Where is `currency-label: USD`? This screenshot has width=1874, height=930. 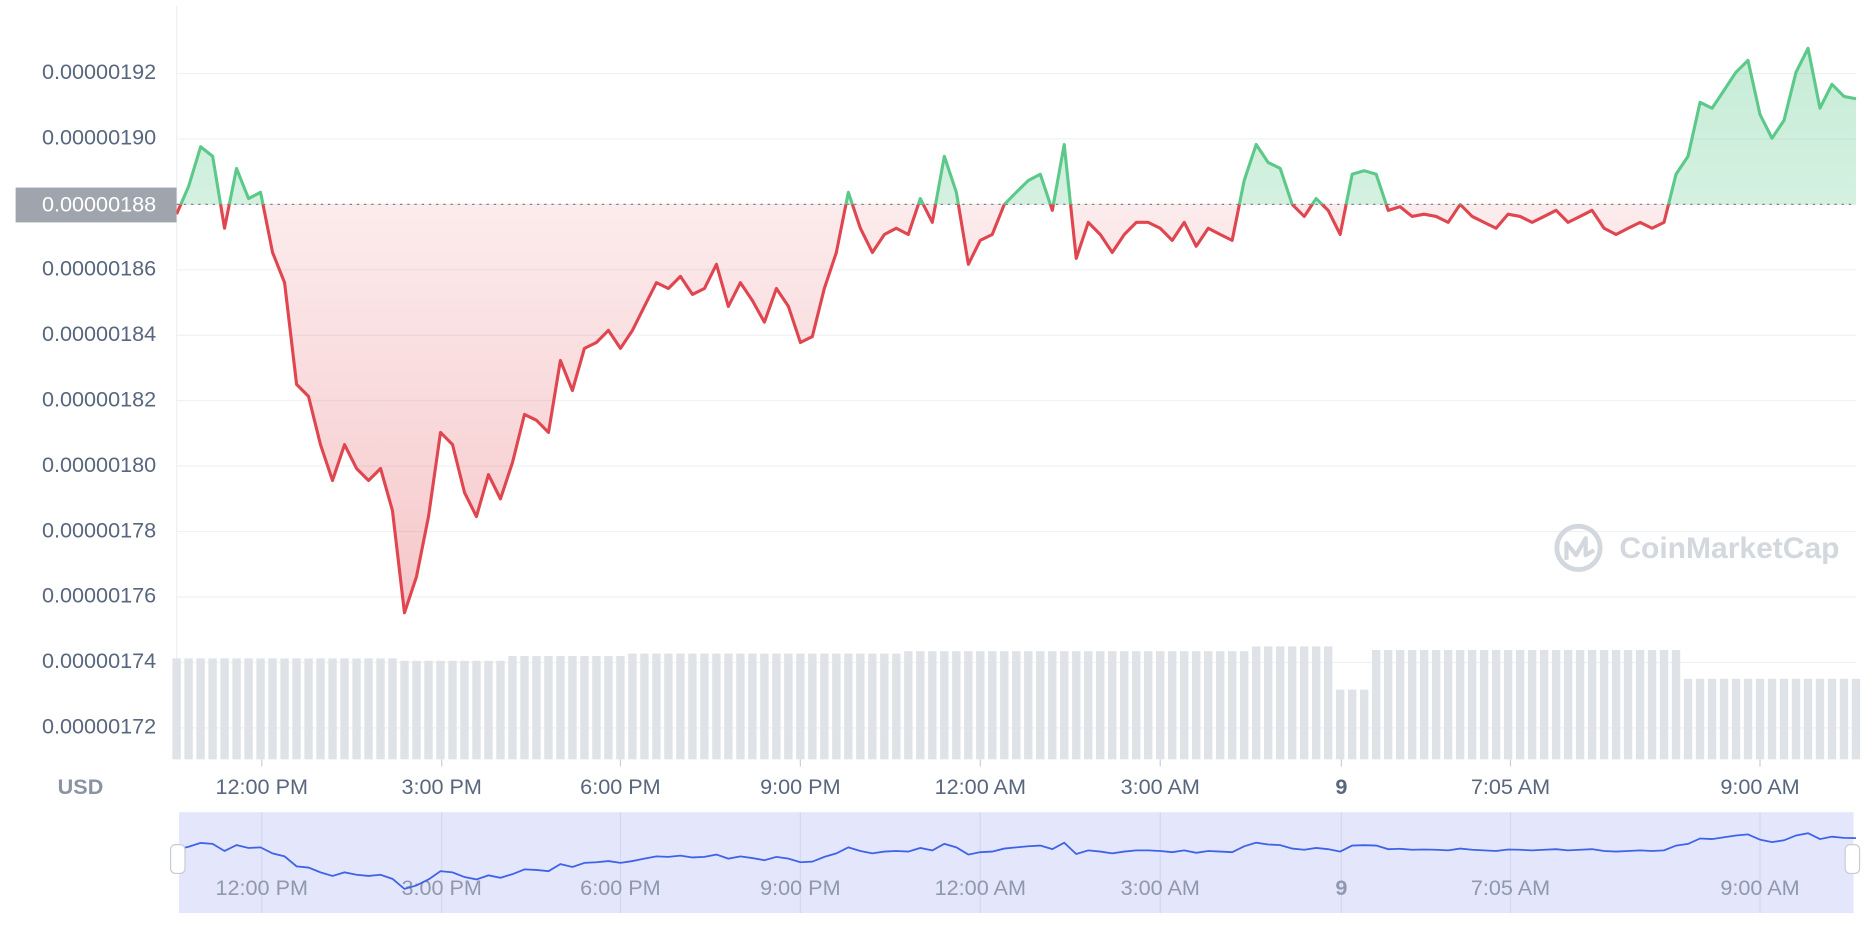 currency-label: USD is located at coordinates (81, 786).